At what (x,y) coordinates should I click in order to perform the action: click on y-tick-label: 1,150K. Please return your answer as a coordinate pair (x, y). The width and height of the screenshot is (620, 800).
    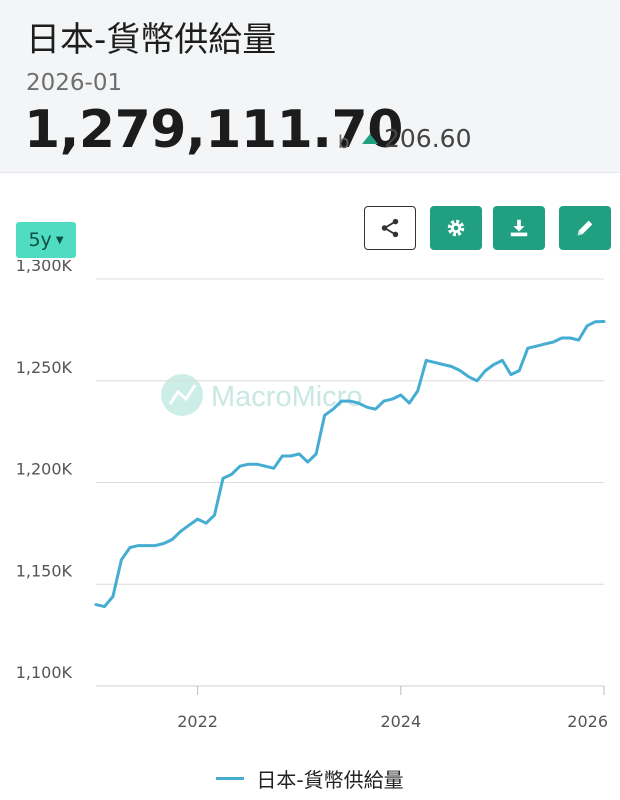
    Looking at the image, I should click on (44, 570).